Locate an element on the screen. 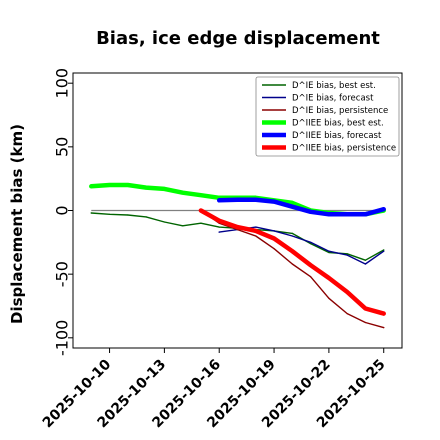  legend-label: D^IIEE bias, best est. is located at coordinates (338, 124).